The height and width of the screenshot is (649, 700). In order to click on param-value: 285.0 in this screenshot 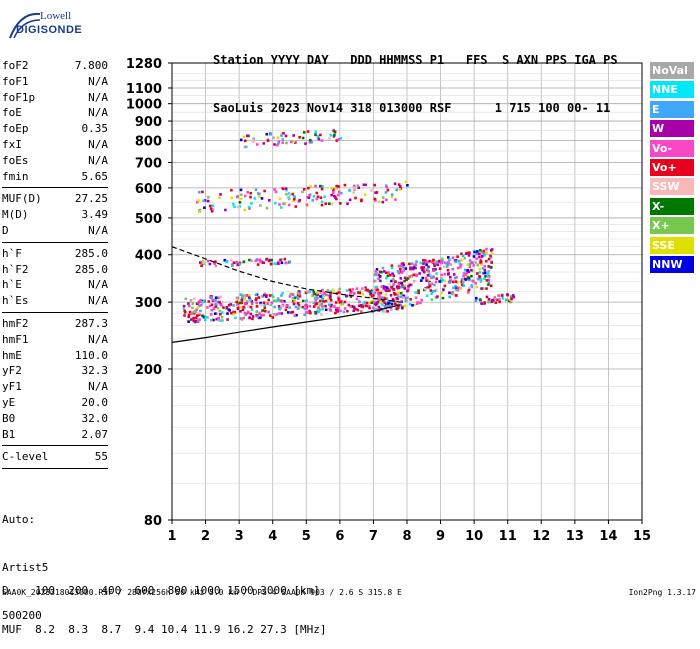, I will do `click(91, 253)`.